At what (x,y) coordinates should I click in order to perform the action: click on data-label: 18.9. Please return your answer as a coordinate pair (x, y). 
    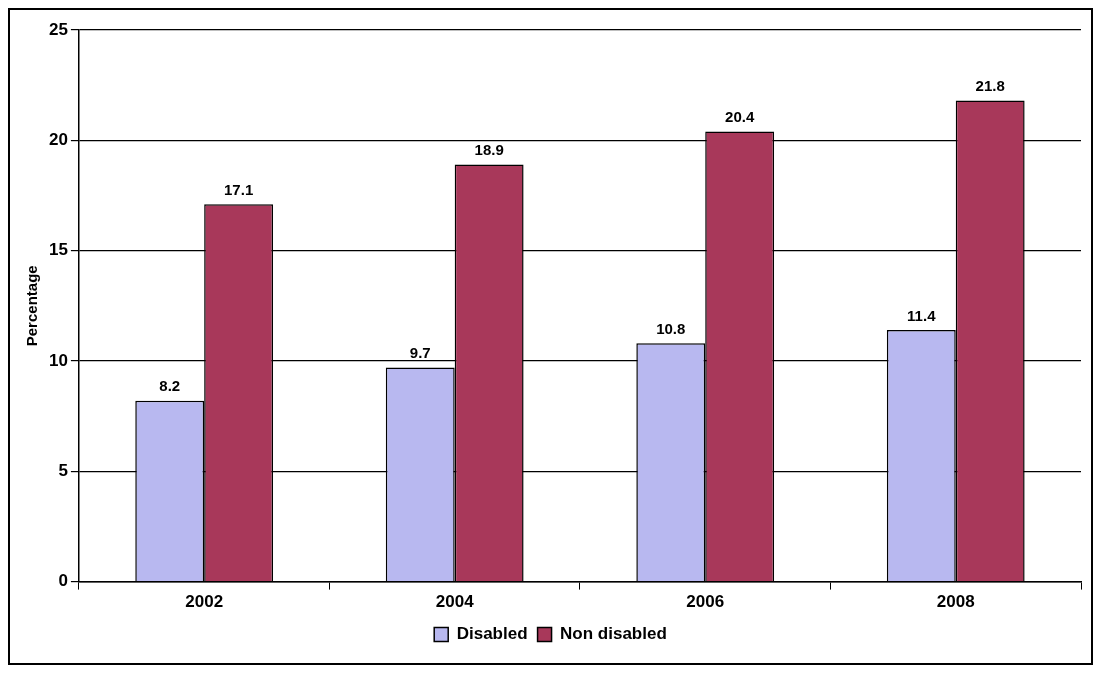
    Looking at the image, I should click on (489, 150).